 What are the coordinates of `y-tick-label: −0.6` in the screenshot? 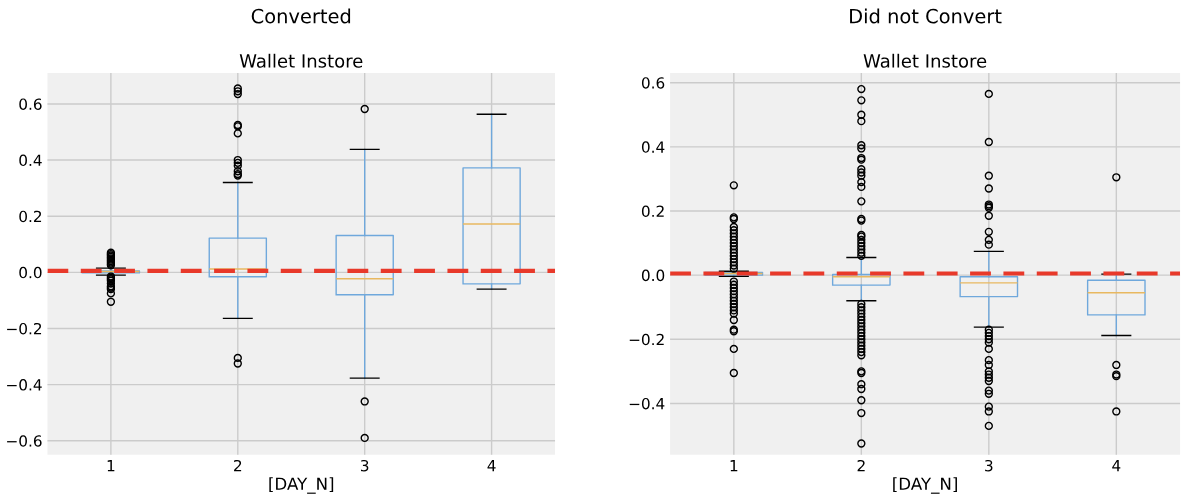 It's located at (24, 441).